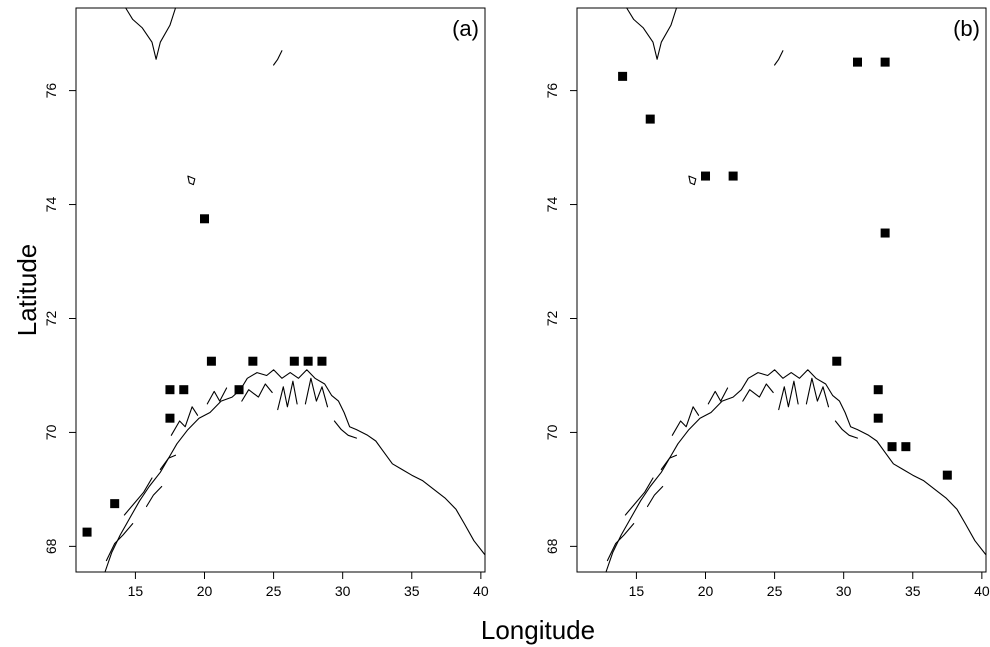  What do you see at coordinates (775, 591) in the screenshot?
I see `x-tick-label-b-25: 25` at bounding box center [775, 591].